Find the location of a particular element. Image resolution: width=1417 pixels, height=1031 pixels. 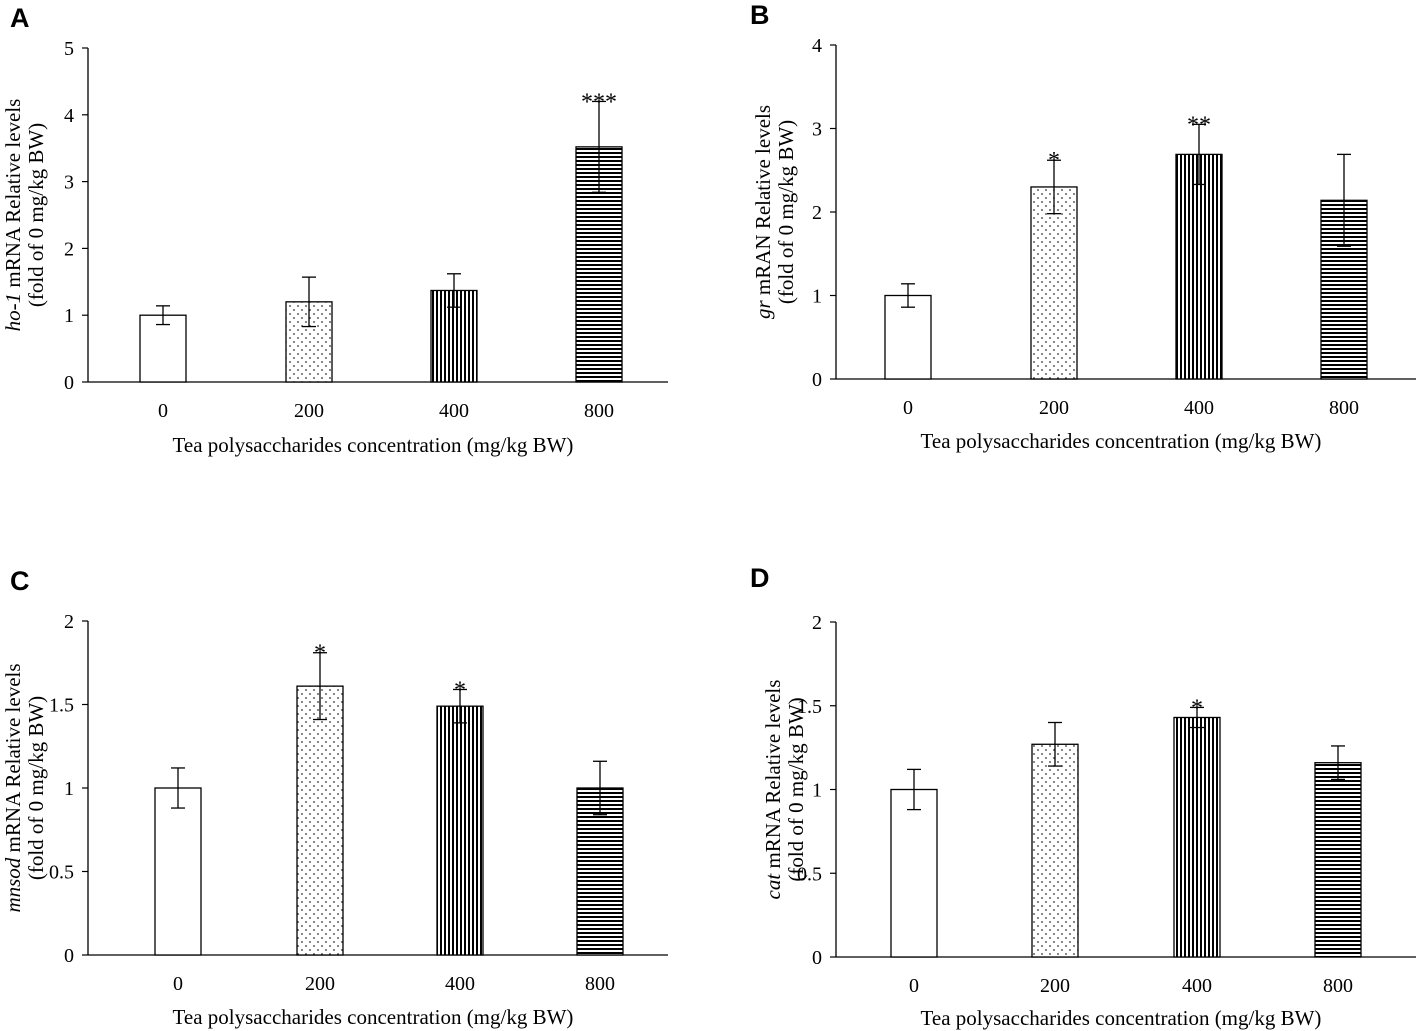

significance-marker: ** is located at coordinates (1199, 125).